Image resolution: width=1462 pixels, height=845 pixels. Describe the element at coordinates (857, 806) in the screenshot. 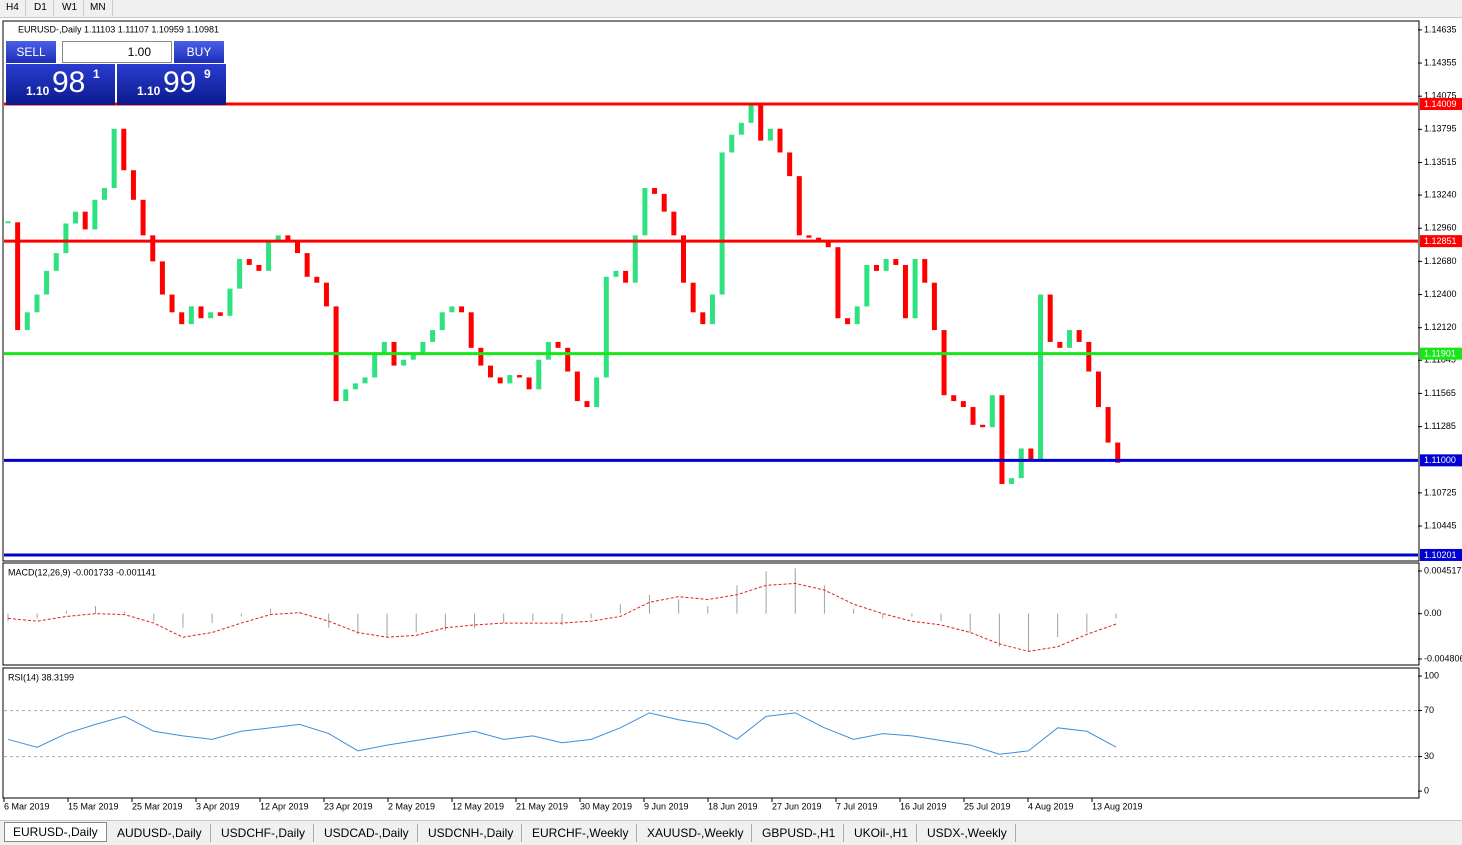

I see `date-label: 7 Jul 2019` at that location.